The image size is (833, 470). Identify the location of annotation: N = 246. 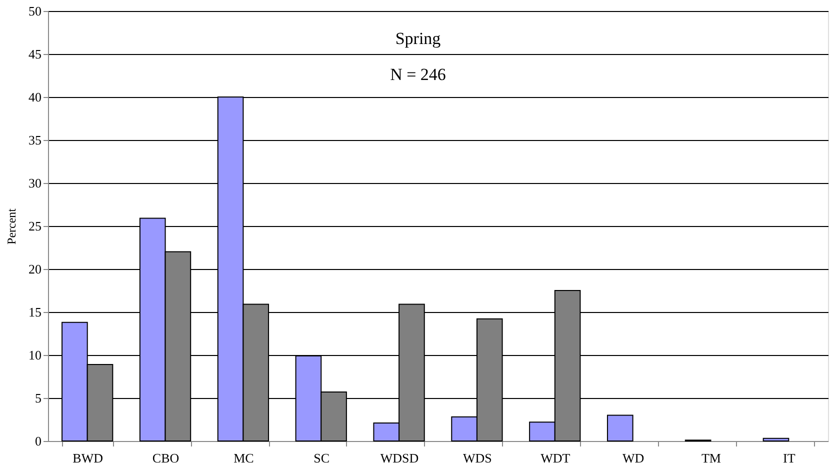
(418, 74).